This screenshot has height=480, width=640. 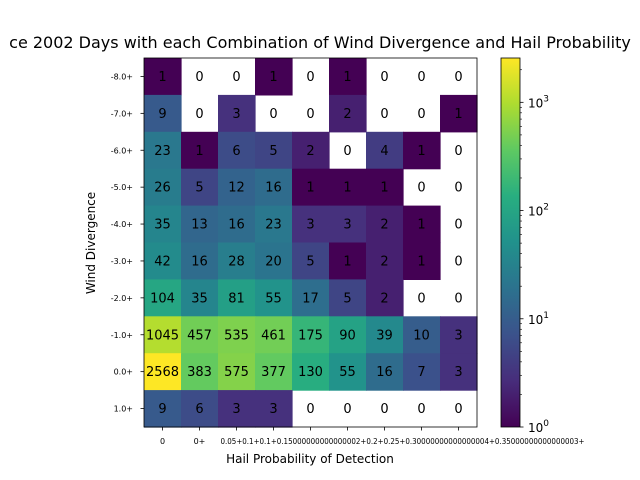 What do you see at coordinates (538, 211) in the screenshot?
I see `colorbar-tick-label: 10²` at bounding box center [538, 211].